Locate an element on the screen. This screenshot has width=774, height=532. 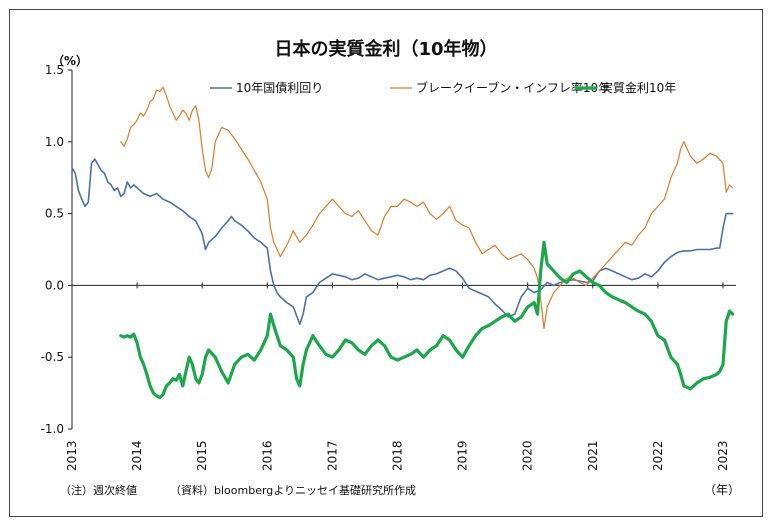
y-tick-label: 0.0 is located at coordinates (54, 285).